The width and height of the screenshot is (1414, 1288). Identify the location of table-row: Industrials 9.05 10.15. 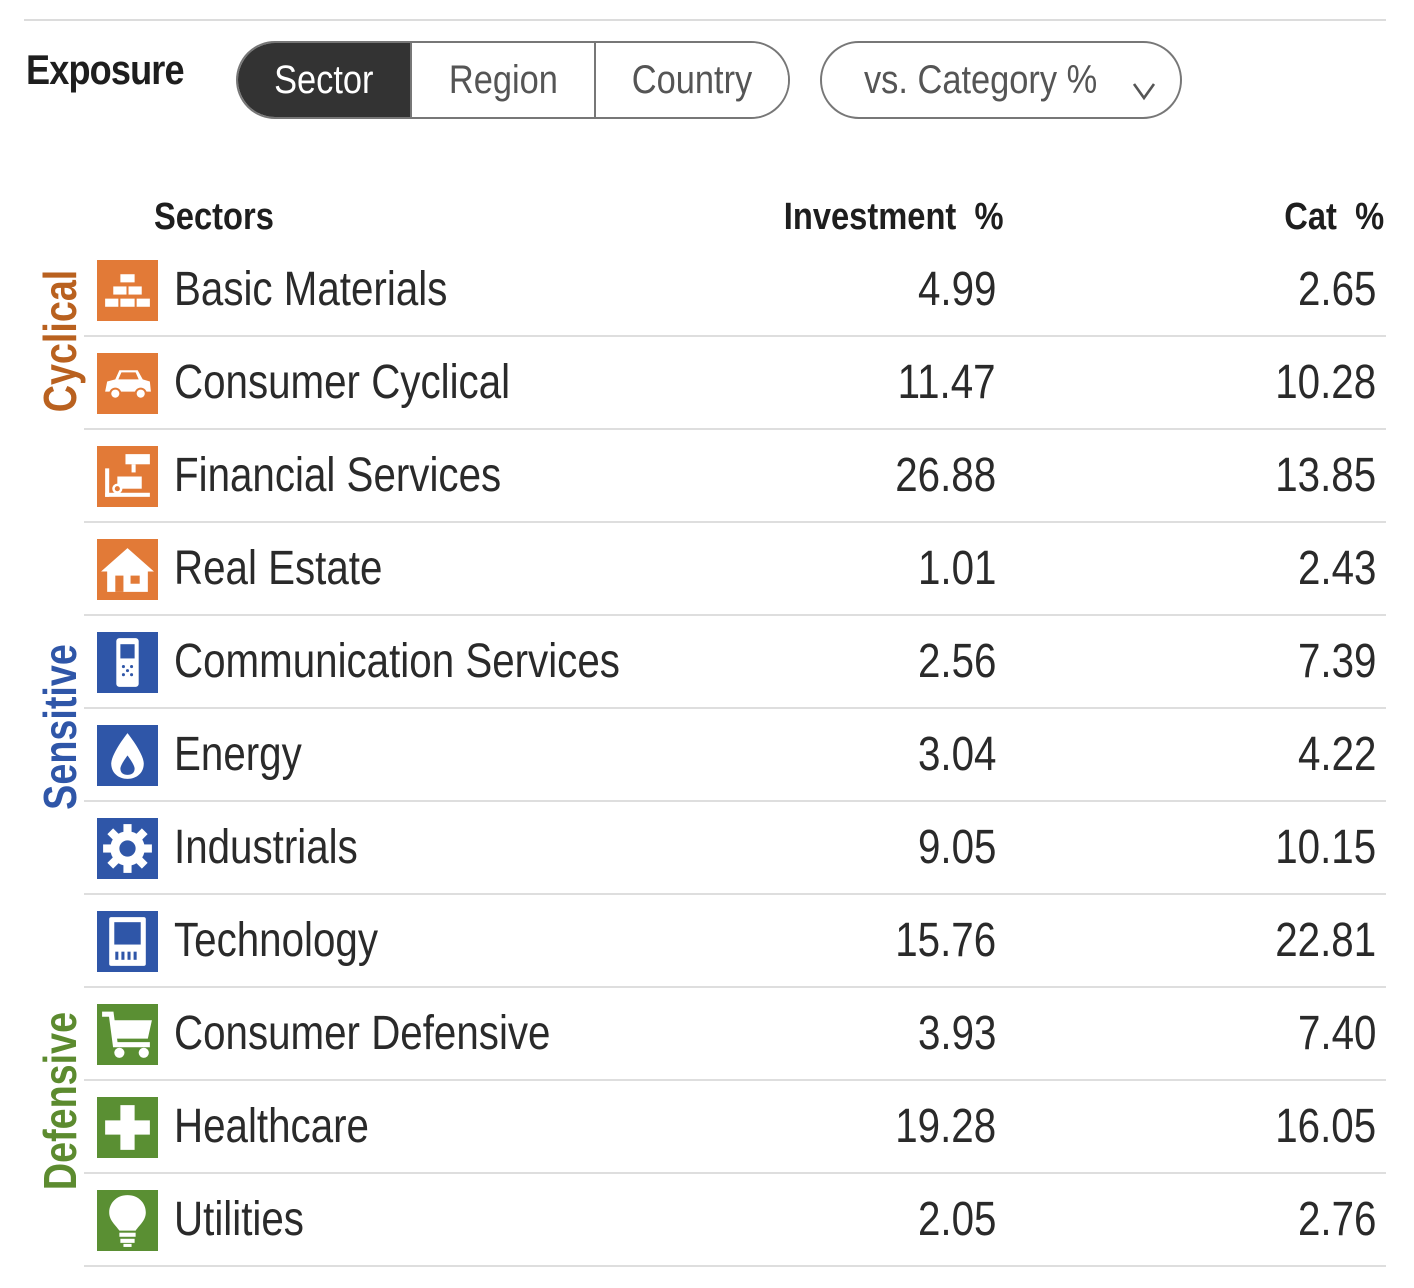
(735, 848).